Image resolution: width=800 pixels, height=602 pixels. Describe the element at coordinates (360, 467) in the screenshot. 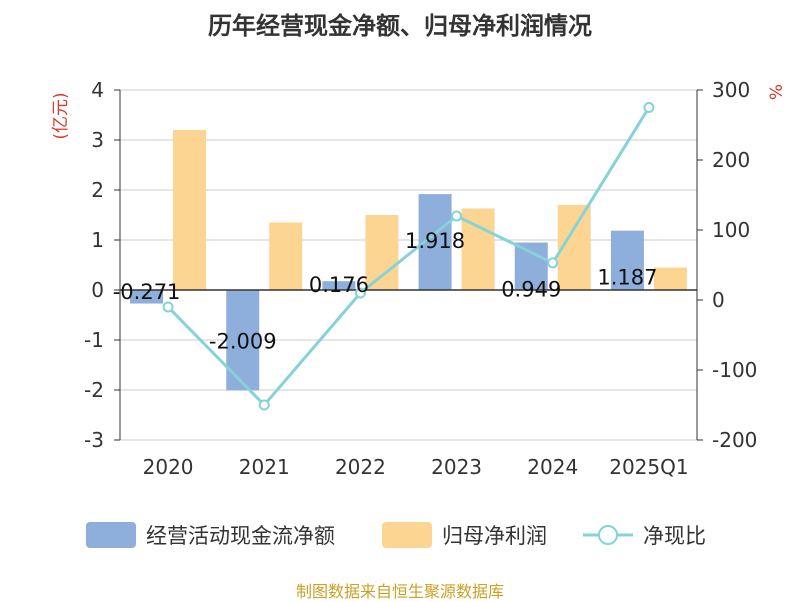

I see `x-tick-label: 2022` at that location.